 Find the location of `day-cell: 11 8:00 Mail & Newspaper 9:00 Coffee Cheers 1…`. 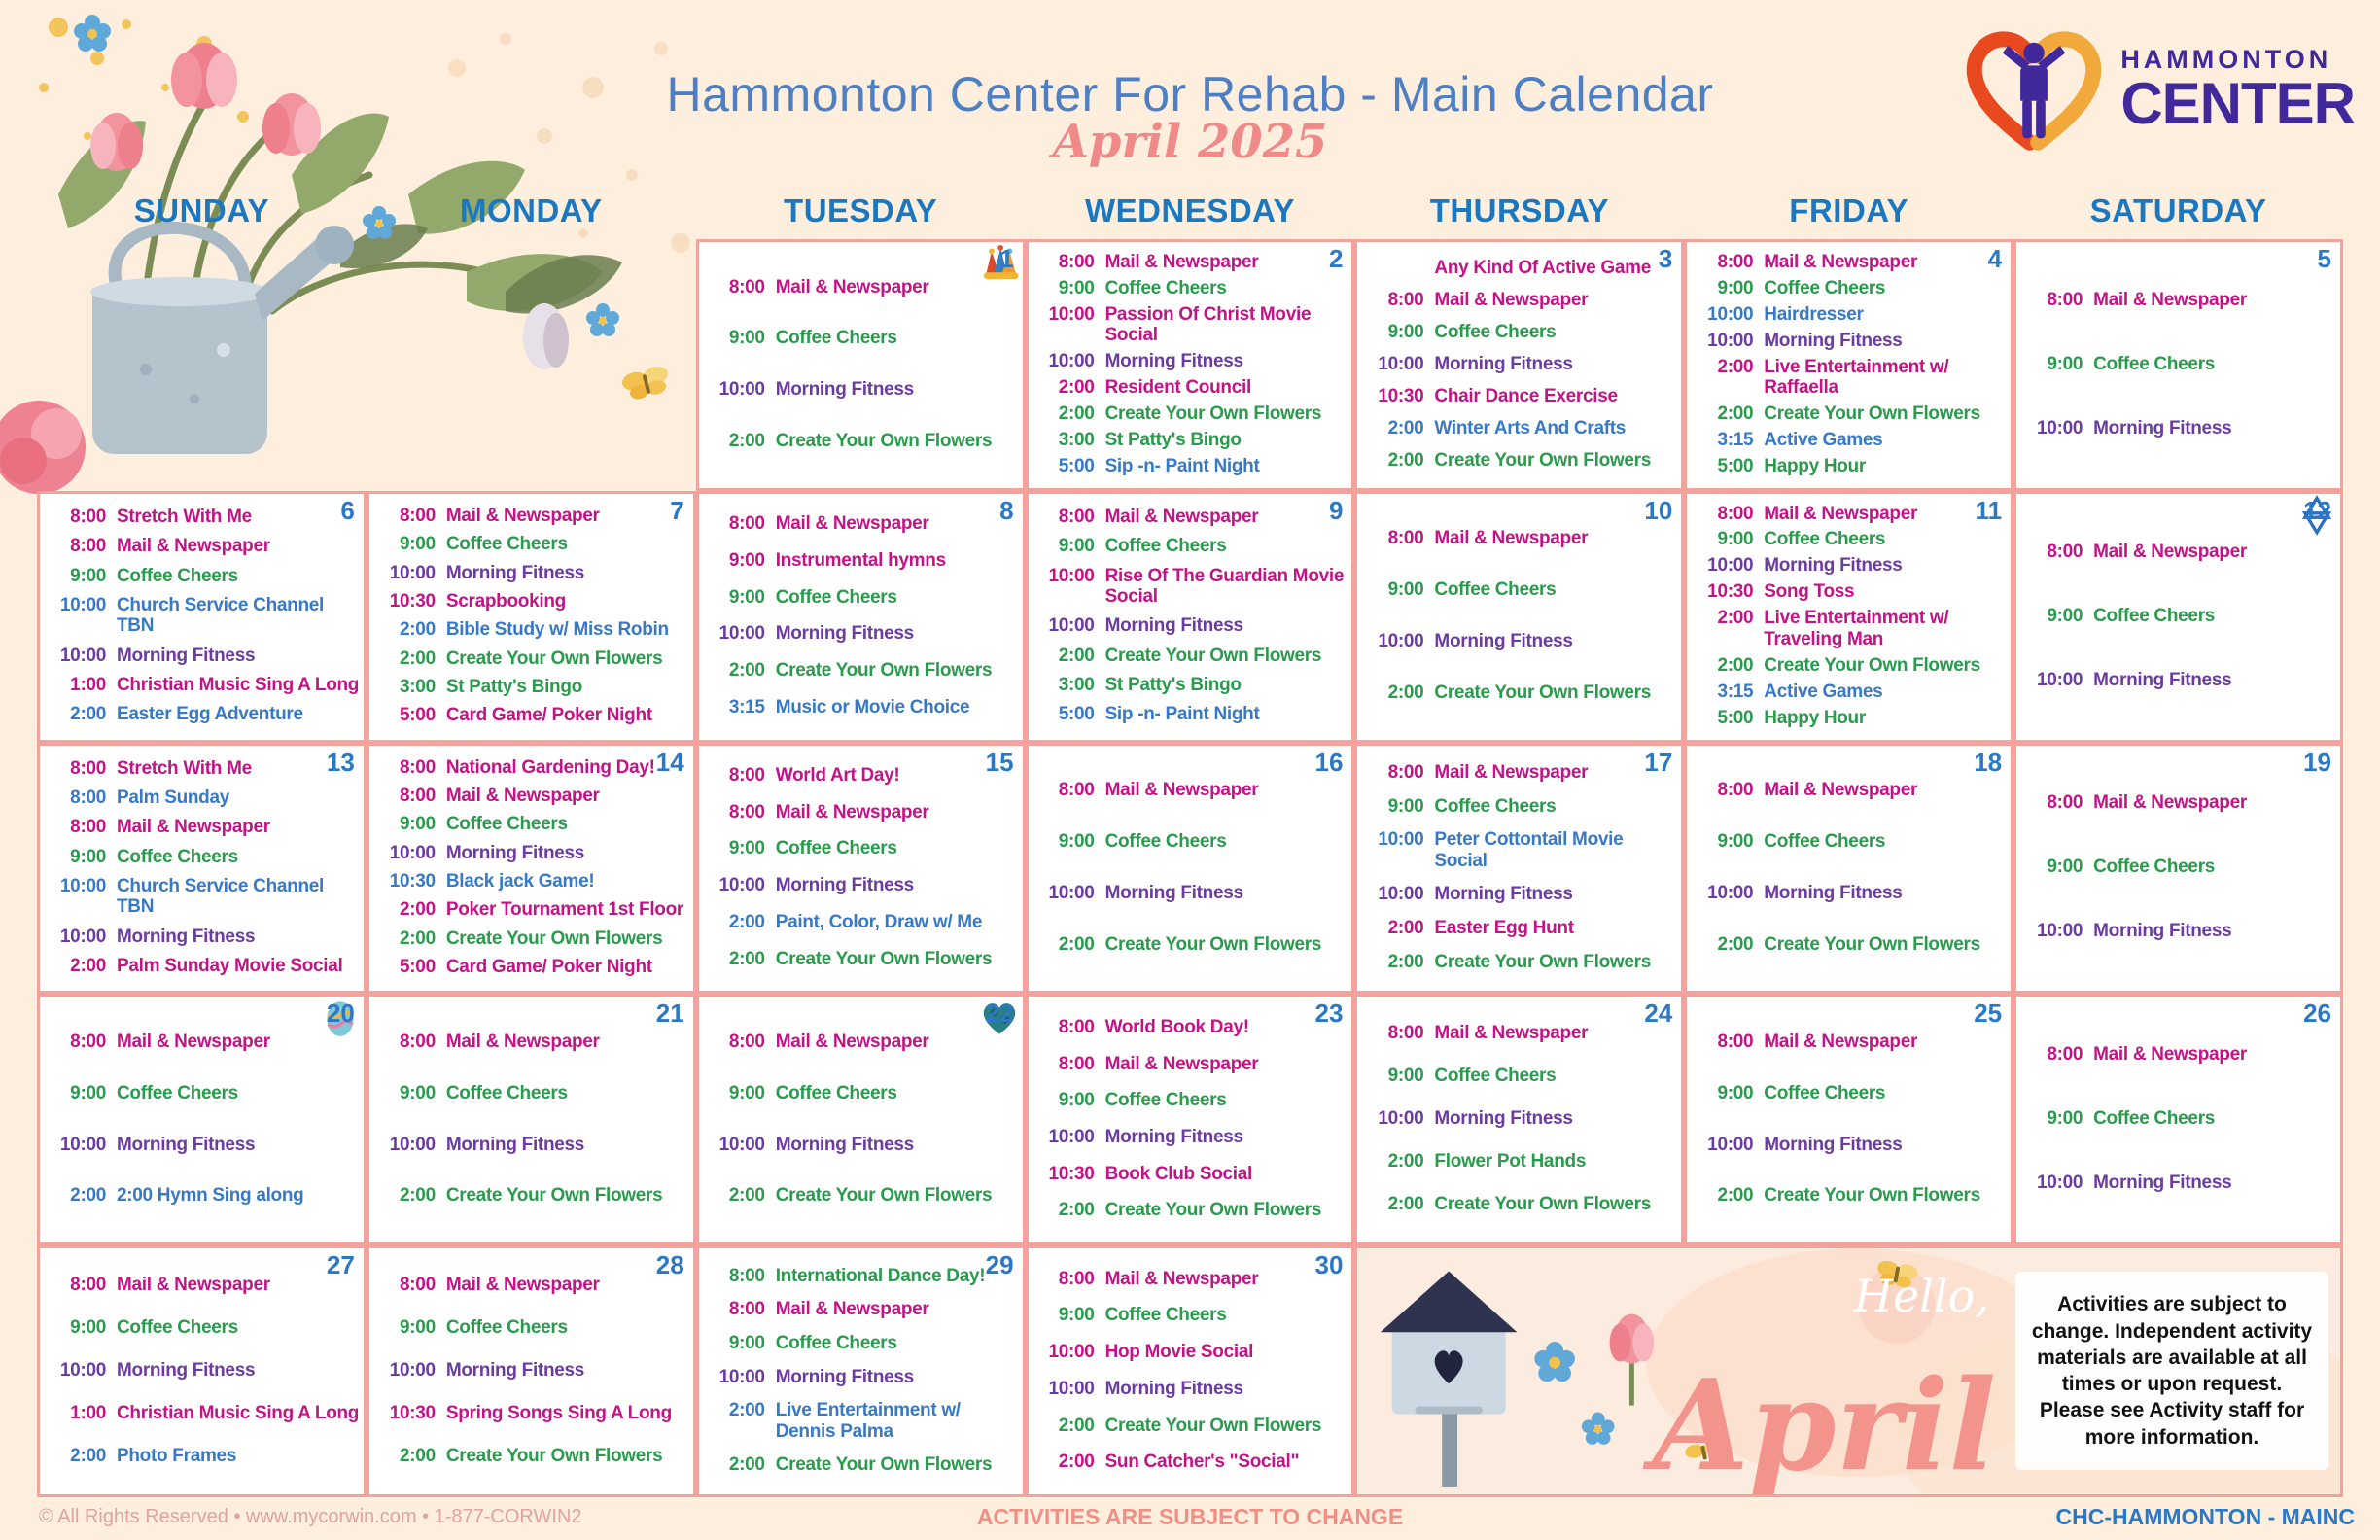

day-cell: 11 8:00 Mail & Newspaper 9:00 Coffee Cheers 1… is located at coordinates (1849, 616).